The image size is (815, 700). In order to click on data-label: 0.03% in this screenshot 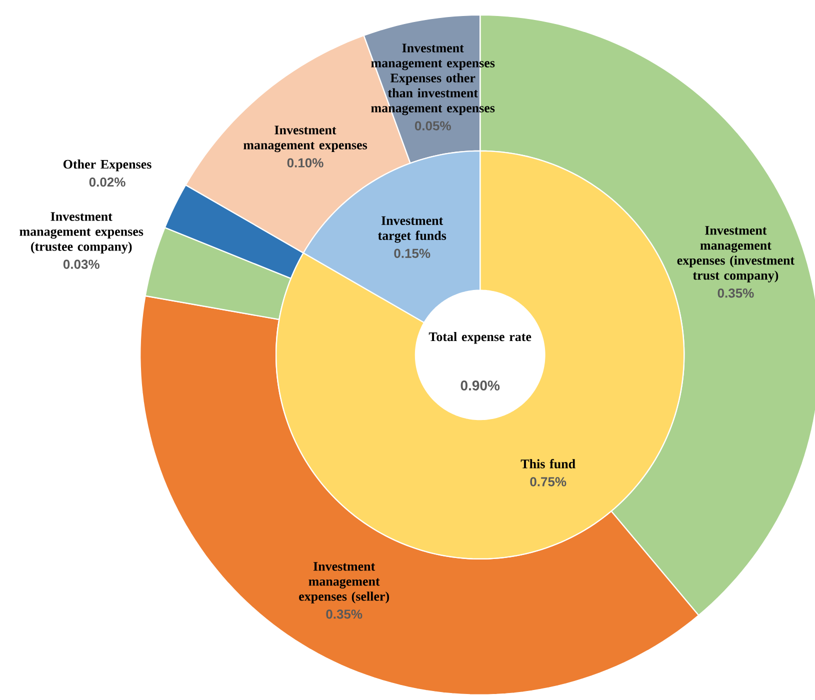, I will do `click(81, 264)`.